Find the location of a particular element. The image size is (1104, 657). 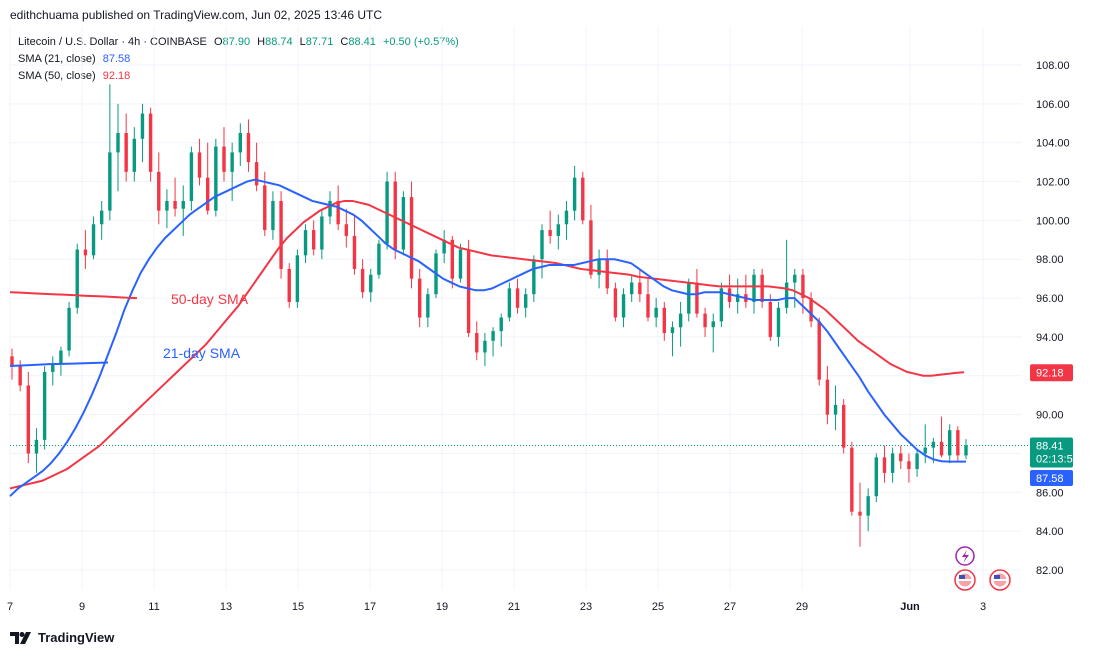

x-tick-label: 15 is located at coordinates (298, 607).